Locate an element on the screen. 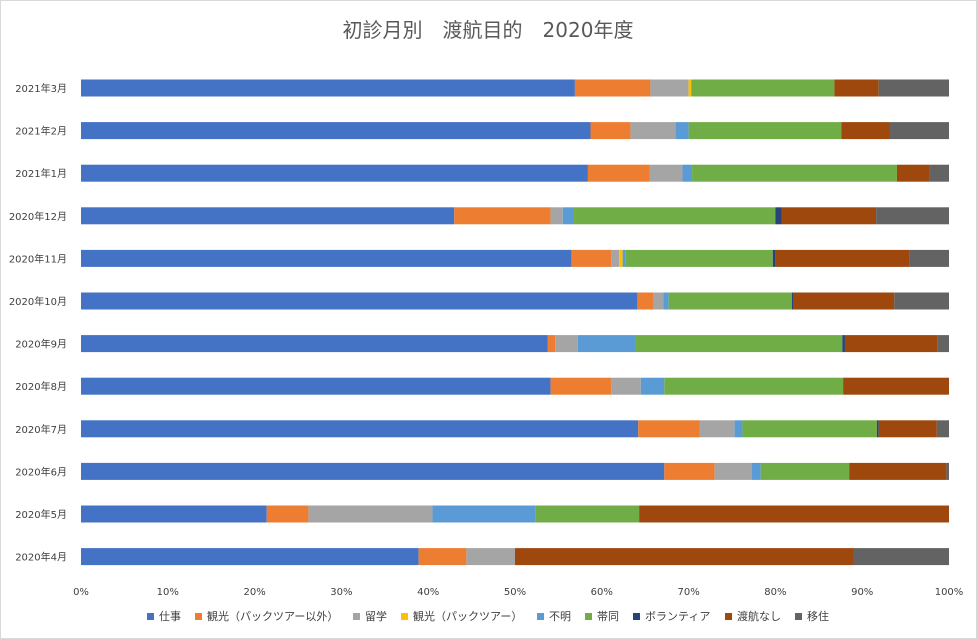 The height and width of the screenshot is (639, 977). chart-title: 初診月別 渡航目的 2020年度 is located at coordinates (488, 30).